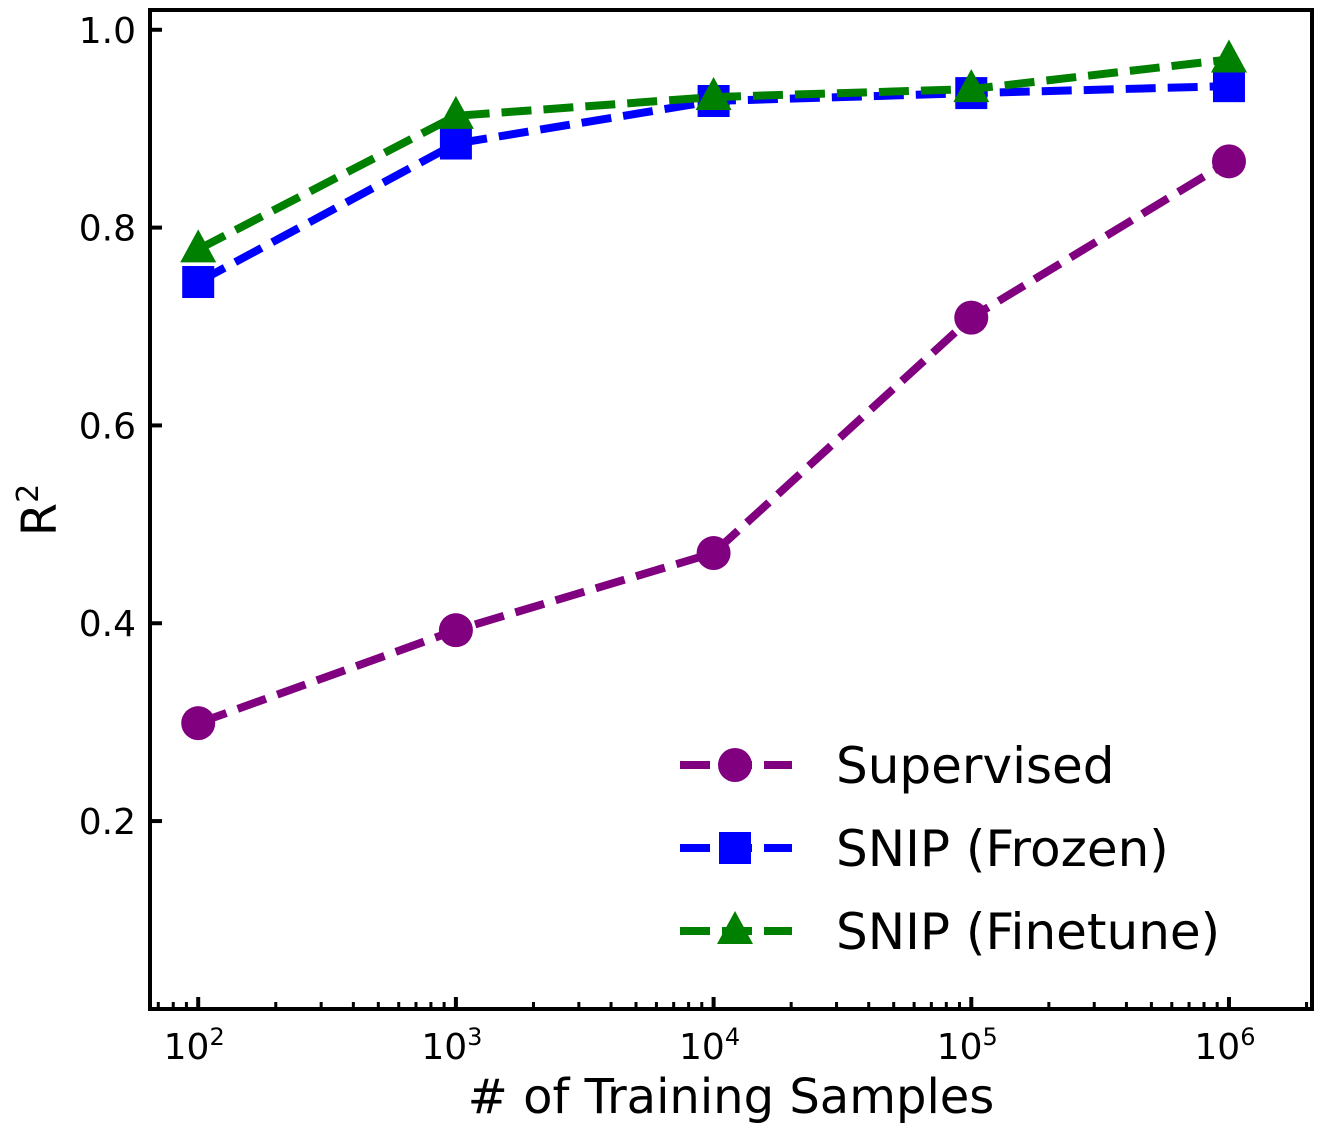 Image resolution: width=1322 pixels, height=1135 pixels. What do you see at coordinates (39, 510) in the screenshot?
I see `y-axis-title: R2` at bounding box center [39, 510].